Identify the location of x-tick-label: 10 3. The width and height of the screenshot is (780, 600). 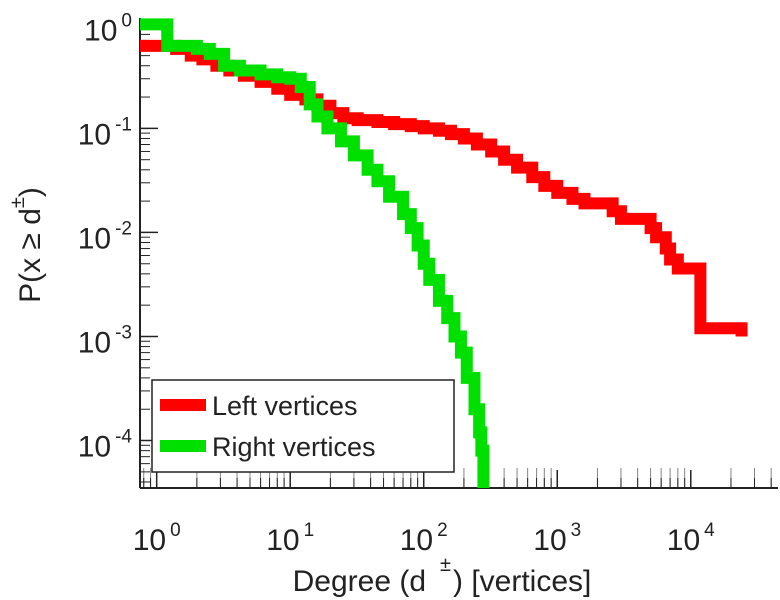
(557, 538).